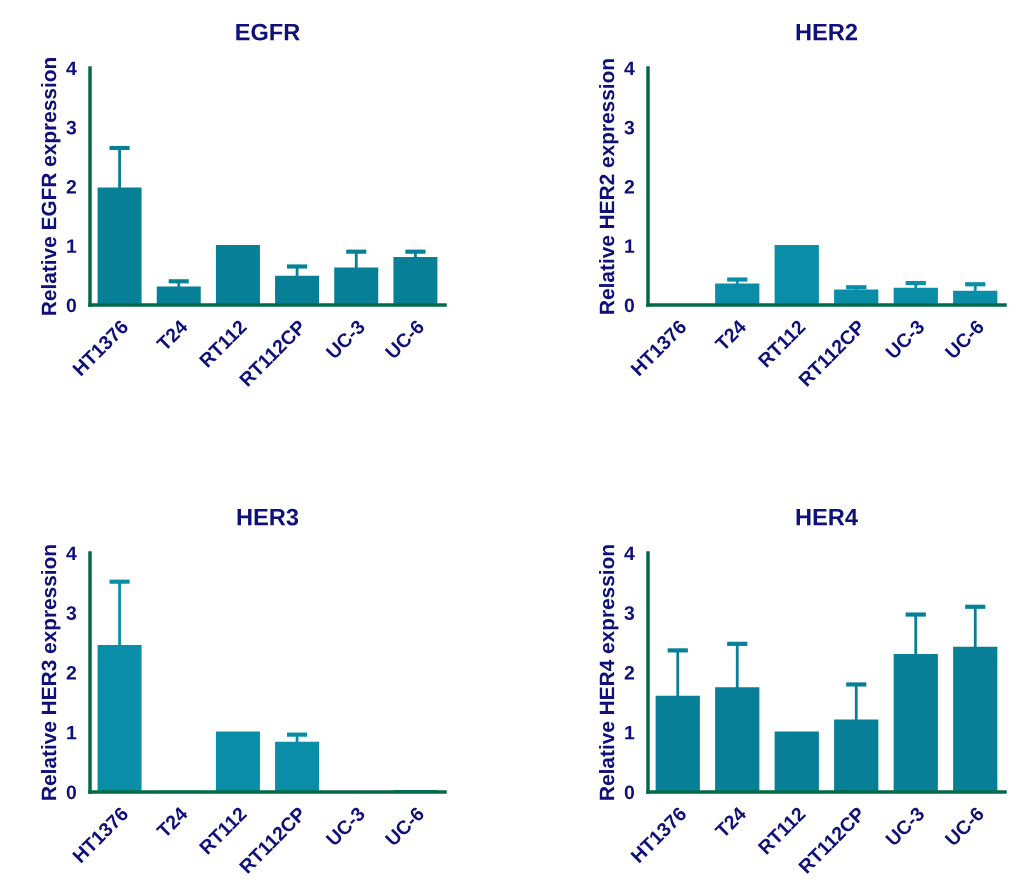 The height and width of the screenshot is (887, 1017). What do you see at coordinates (51, 672) in the screenshot?
I see `y-axis-title: Relative HER3 expression` at bounding box center [51, 672].